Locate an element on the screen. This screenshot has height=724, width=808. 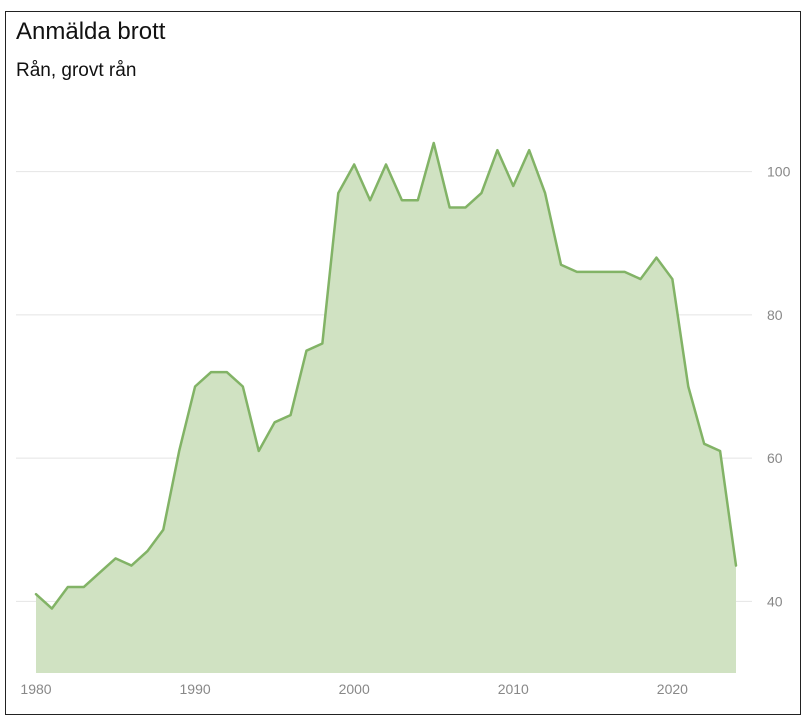
x-axis-ticks: 1980 1990 2000 2010 2020 is located at coordinates (354, 689).